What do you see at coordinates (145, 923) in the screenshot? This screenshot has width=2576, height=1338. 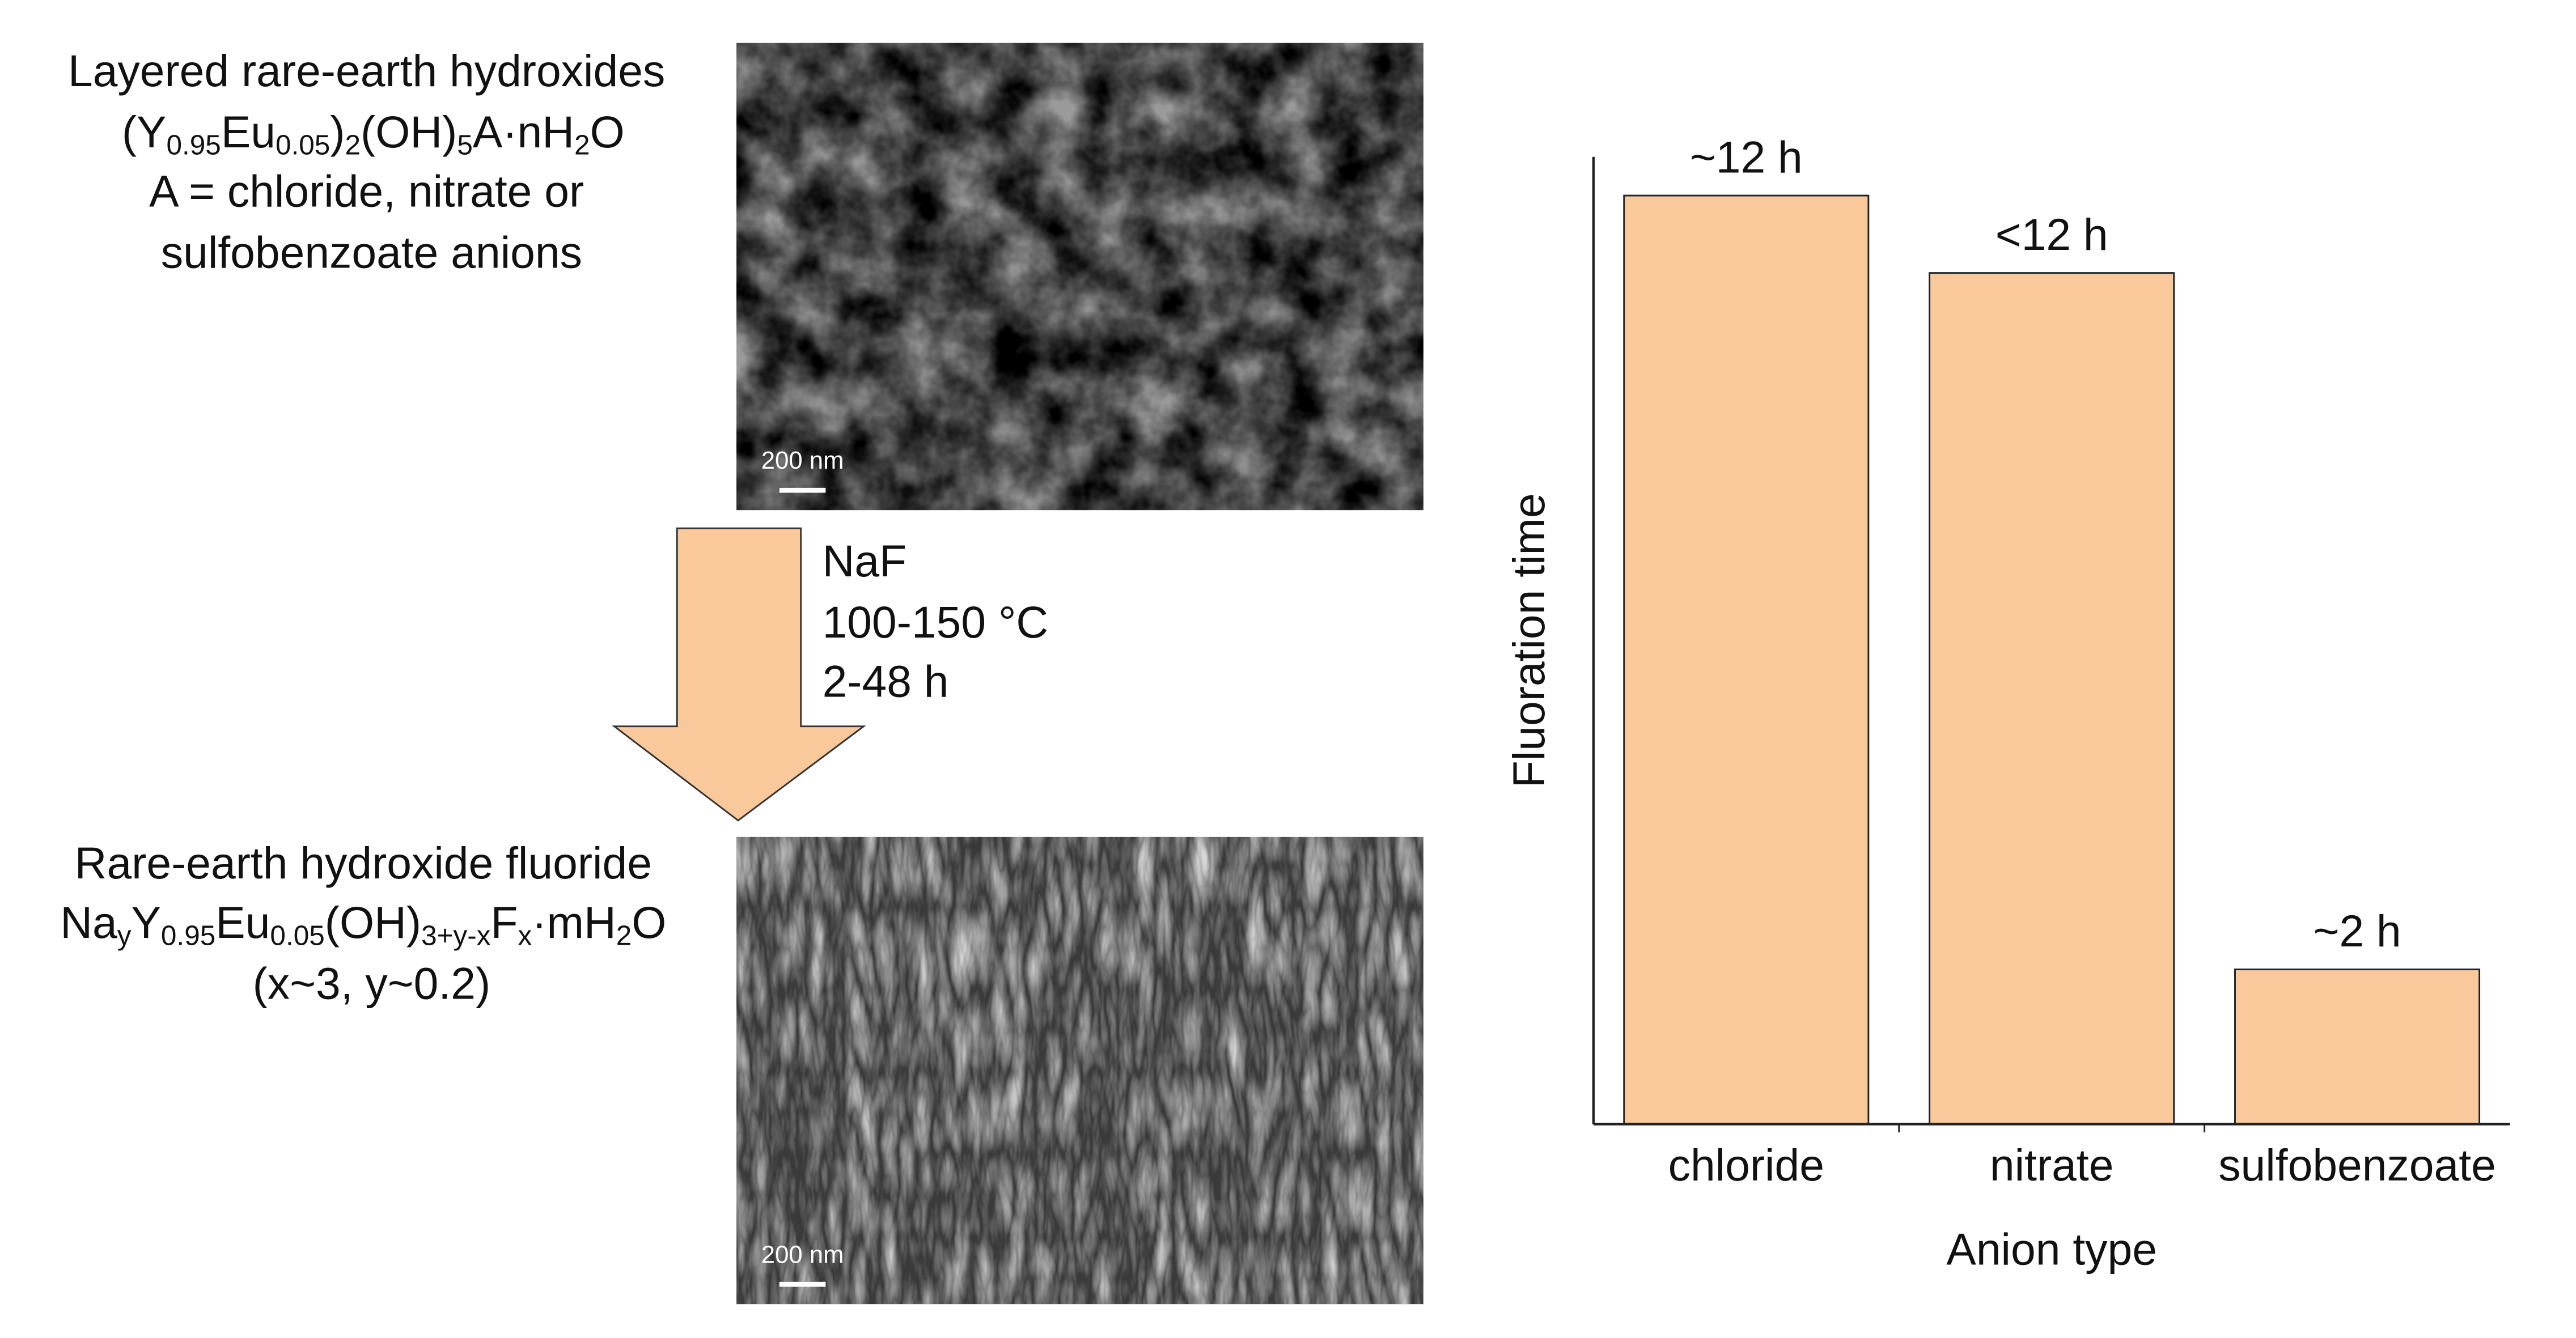 I see `formula-part: Y` at bounding box center [145, 923].